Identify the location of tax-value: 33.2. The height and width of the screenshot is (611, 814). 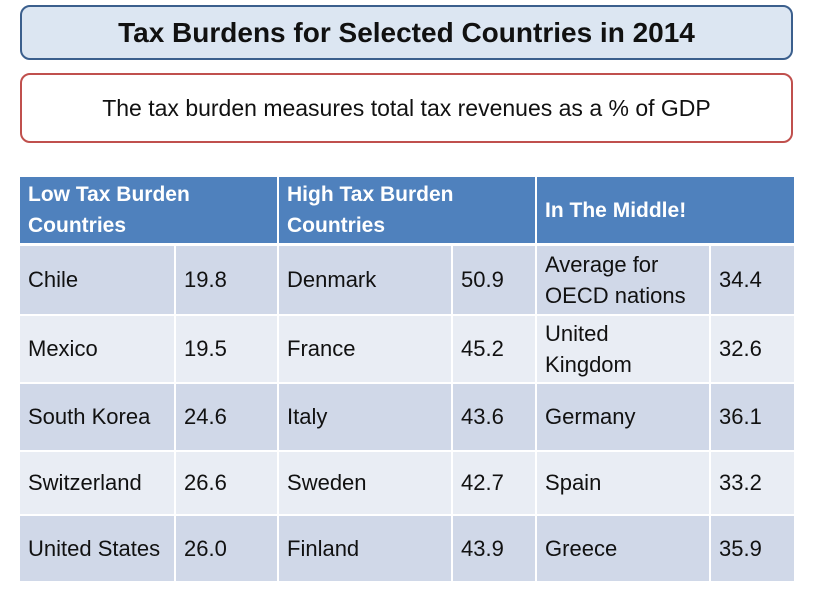
(753, 483).